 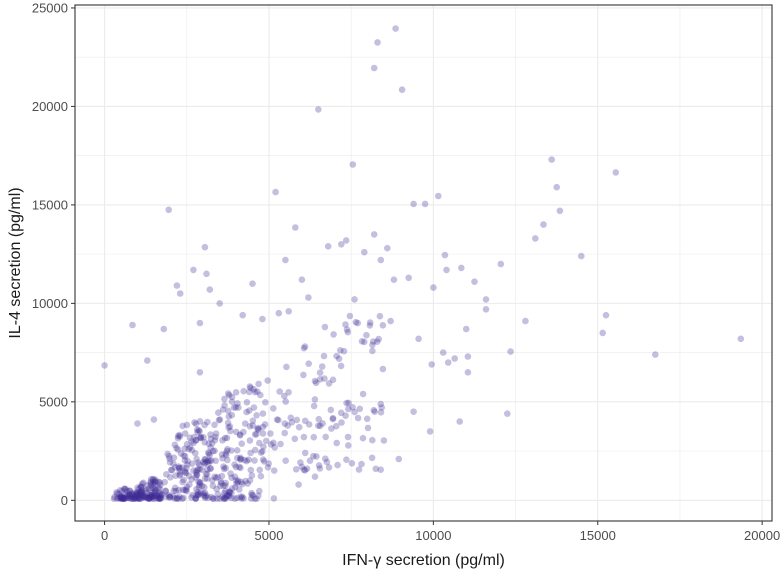 I want to click on y-tick-label: 0, so click(x=64, y=500).